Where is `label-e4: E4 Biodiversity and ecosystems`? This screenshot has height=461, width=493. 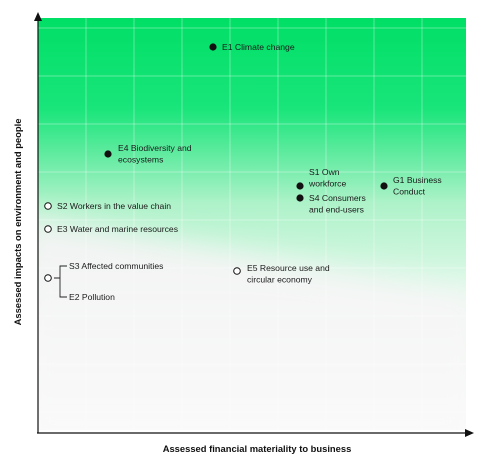 label-e4: E4 Biodiversity and ecosystems is located at coordinates (155, 154).